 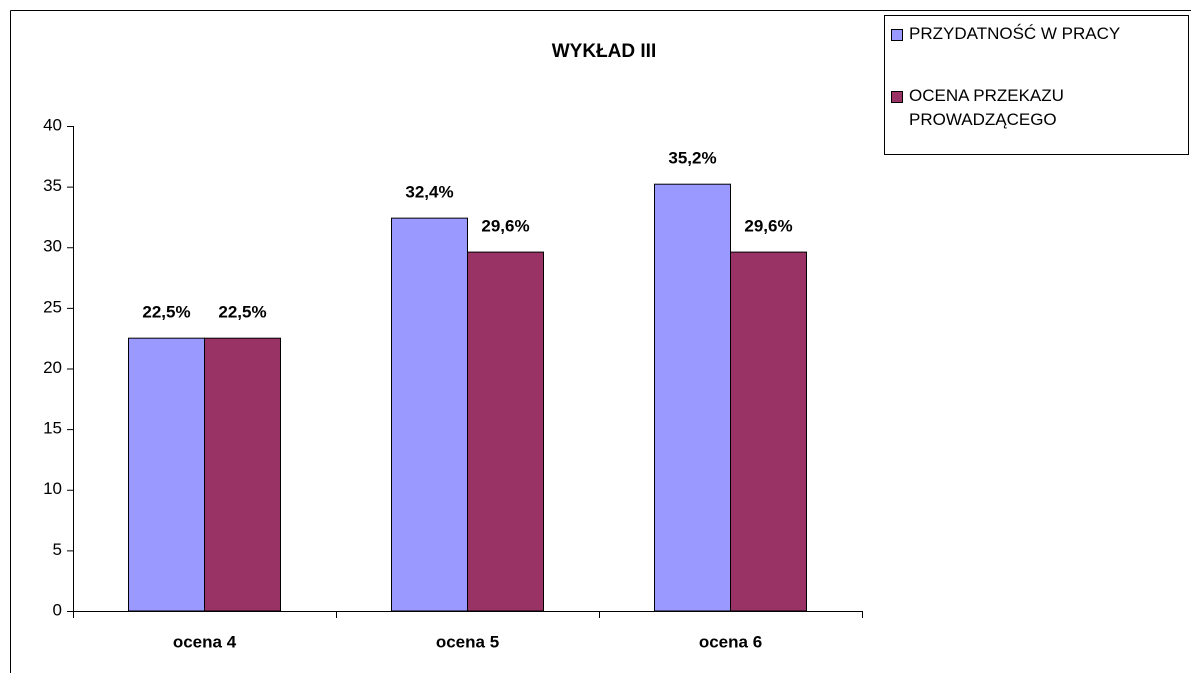 I want to click on chart-title: WYKŁAD III, so click(x=604, y=51).